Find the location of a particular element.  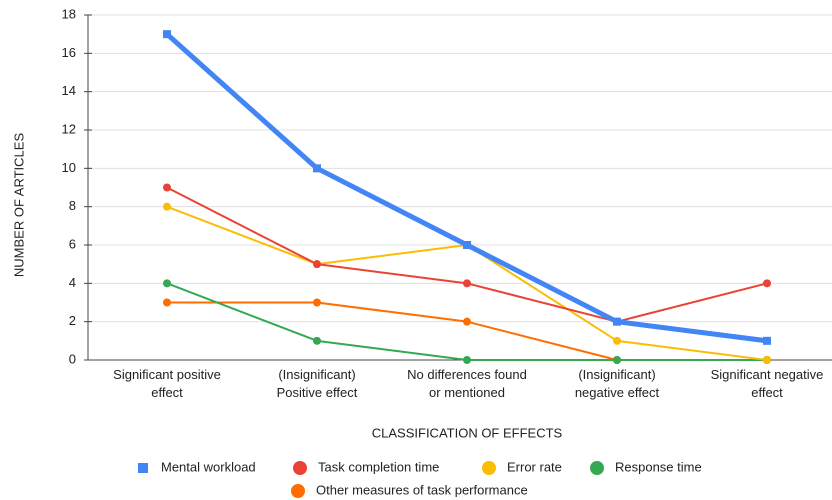

y-tick-label: 2 is located at coordinates (72, 320).